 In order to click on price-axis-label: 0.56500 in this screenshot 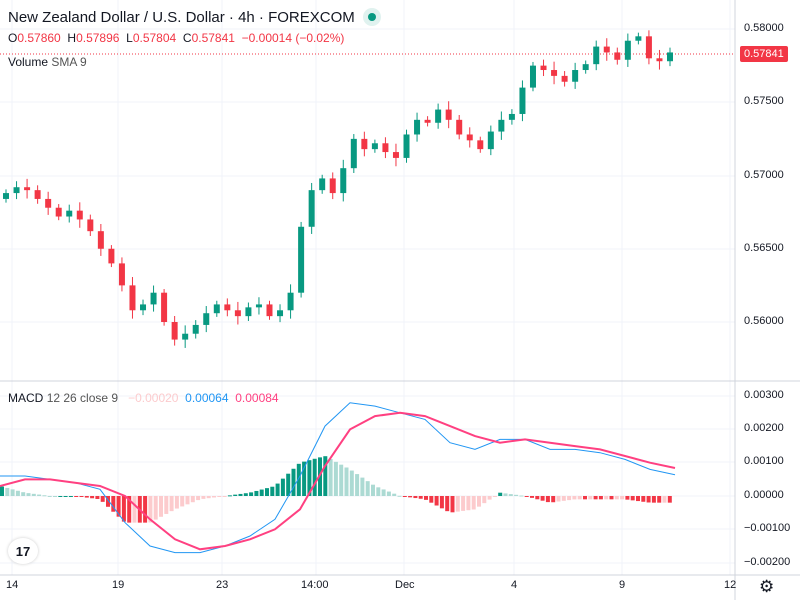, I will do `click(764, 248)`.